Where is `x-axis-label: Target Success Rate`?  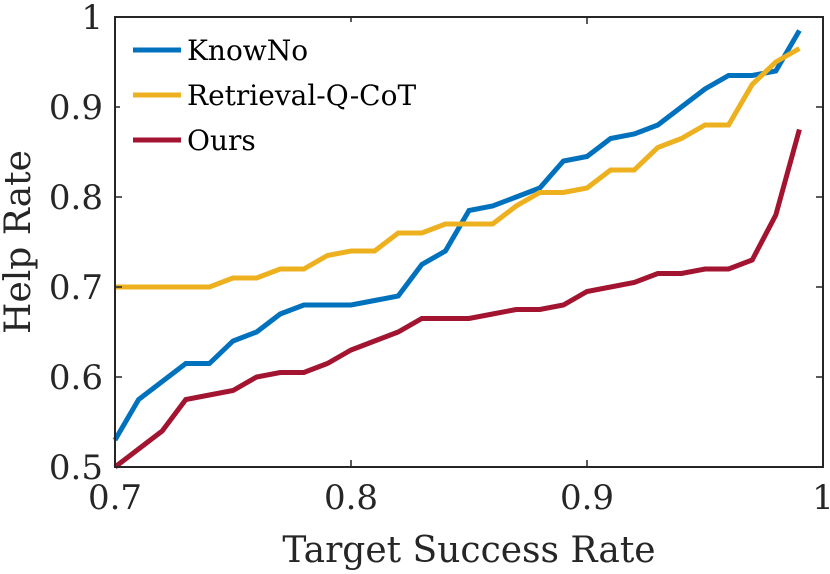
x-axis-label: Target Success Rate is located at coordinates (468, 550).